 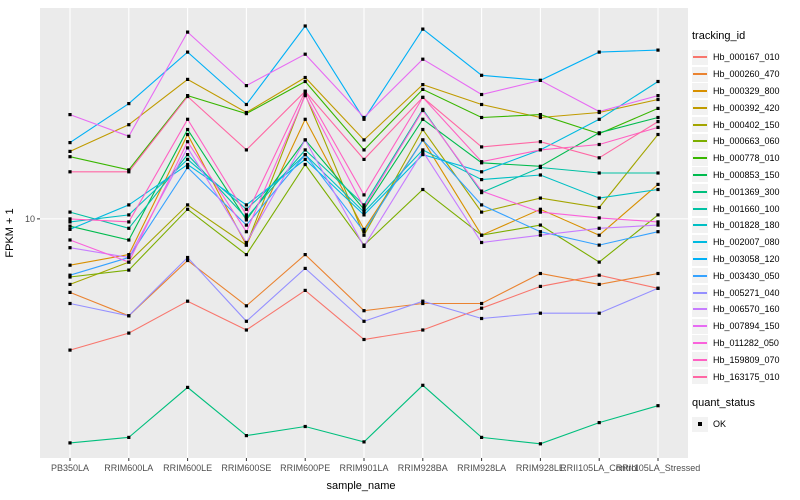 I want to click on y-axis-title: FPKM + 1, so click(x=10, y=232).